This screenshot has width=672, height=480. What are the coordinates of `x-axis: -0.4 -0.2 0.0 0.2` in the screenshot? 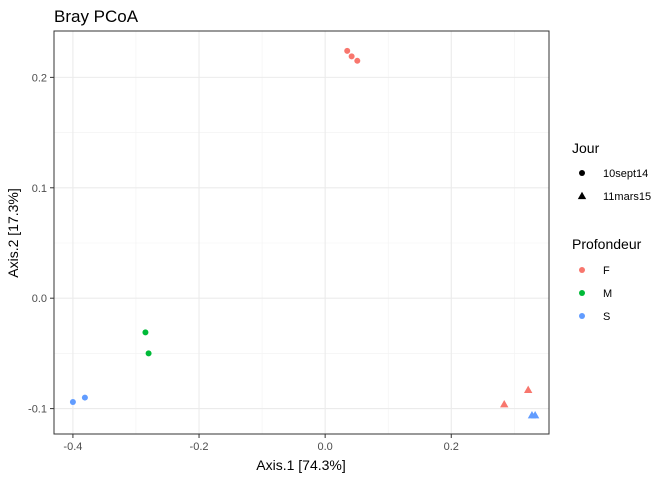 It's located at (261, 443).